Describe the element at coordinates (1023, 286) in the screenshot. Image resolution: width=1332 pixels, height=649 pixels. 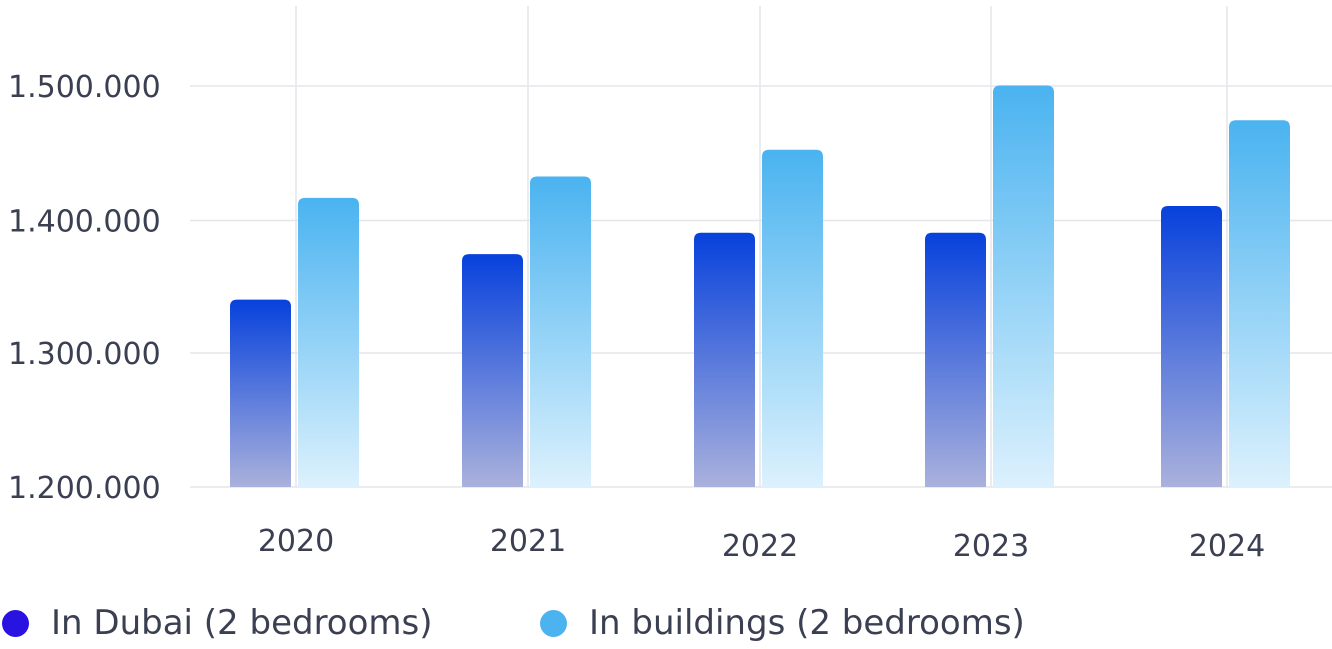
I see `bar-buildings-2023` at that location.